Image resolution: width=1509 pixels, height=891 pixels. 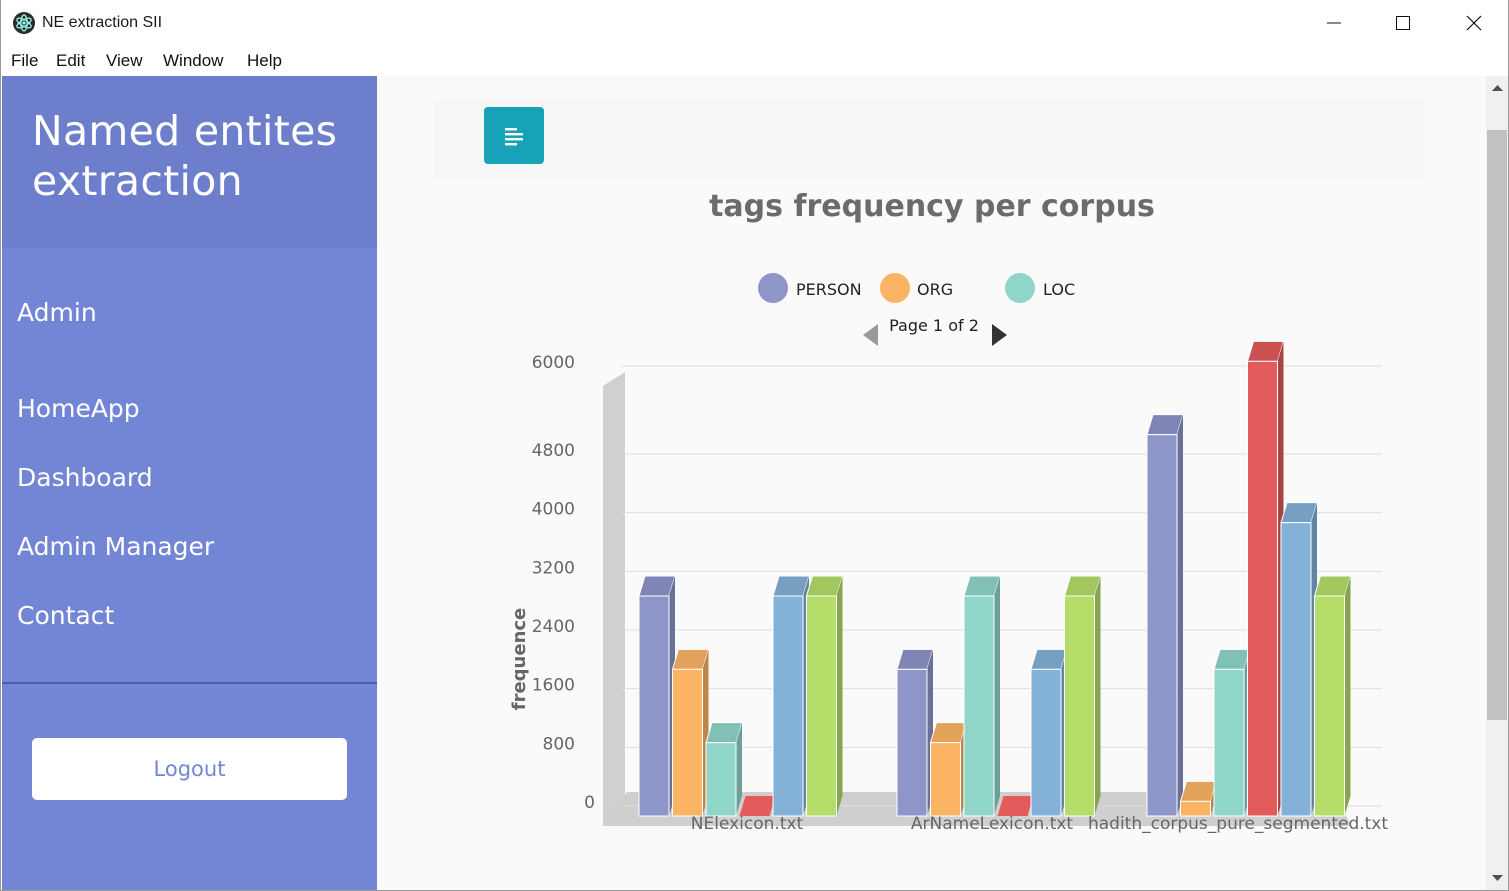 I want to click on sidebar-item-contact: Contact, so click(x=66, y=615).